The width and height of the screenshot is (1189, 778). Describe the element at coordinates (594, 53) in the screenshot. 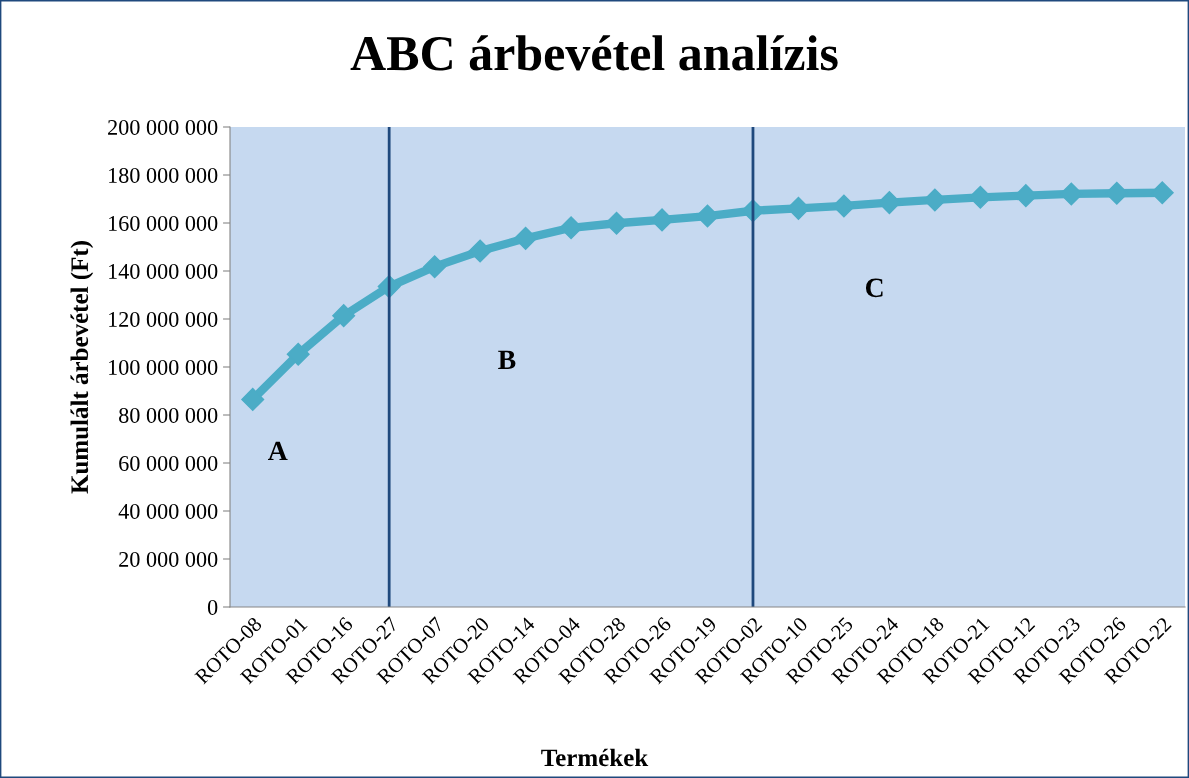

I see `chart-title: ABC árbevétel analízis` at that location.